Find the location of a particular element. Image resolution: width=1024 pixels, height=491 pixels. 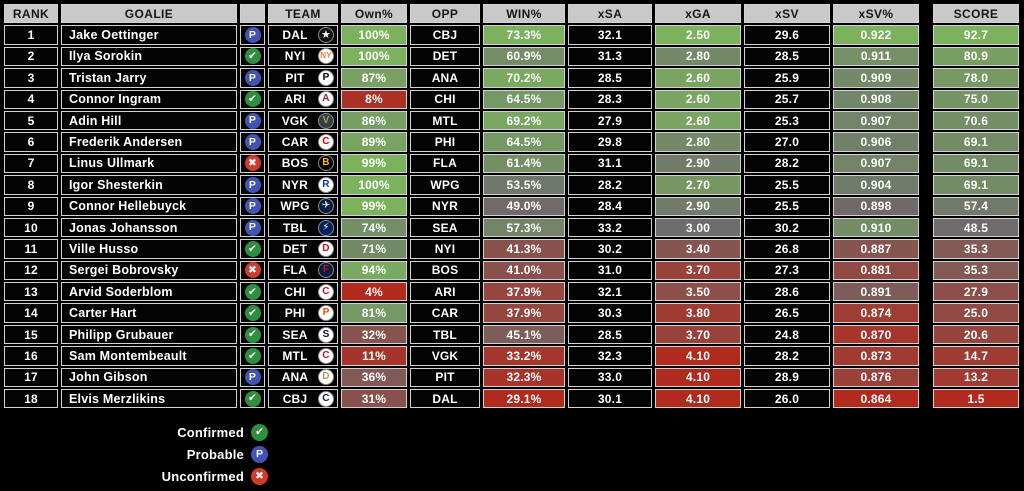

cell-start-status: ✔ is located at coordinates (252, 334).